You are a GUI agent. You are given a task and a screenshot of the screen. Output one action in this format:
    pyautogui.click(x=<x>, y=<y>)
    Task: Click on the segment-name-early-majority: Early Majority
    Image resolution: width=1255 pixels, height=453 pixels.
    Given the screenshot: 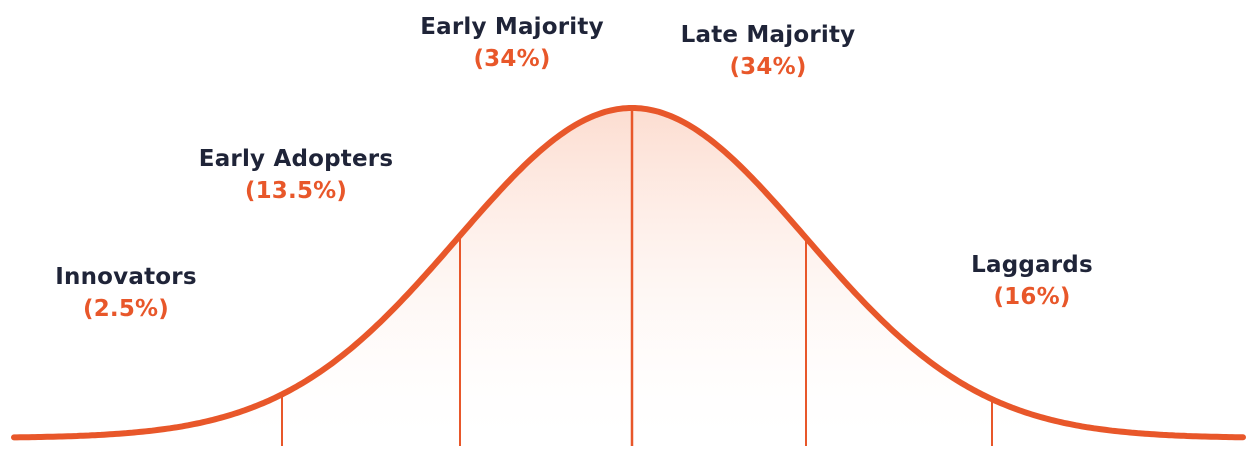 What is the action you would take?
    pyautogui.click(x=512, y=27)
    